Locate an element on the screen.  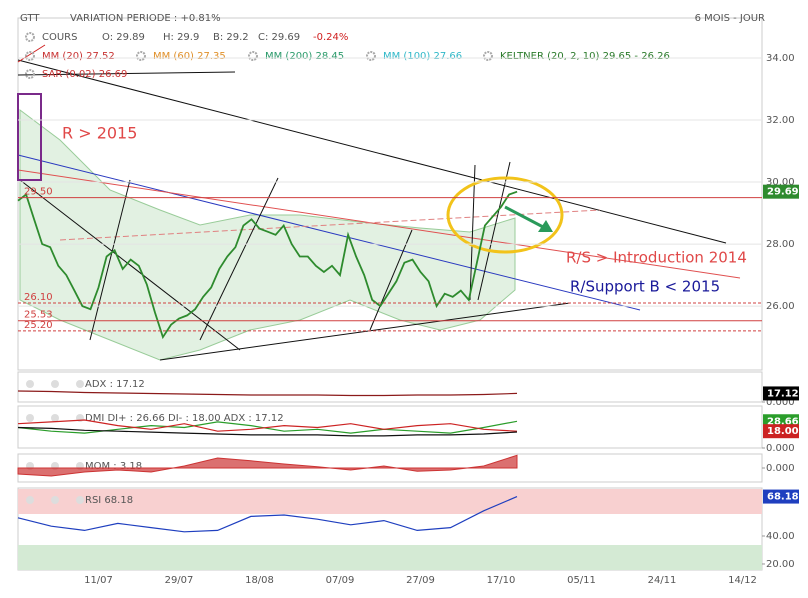
indicator-label: B: 29.2 is located at coordinates (231, 37).